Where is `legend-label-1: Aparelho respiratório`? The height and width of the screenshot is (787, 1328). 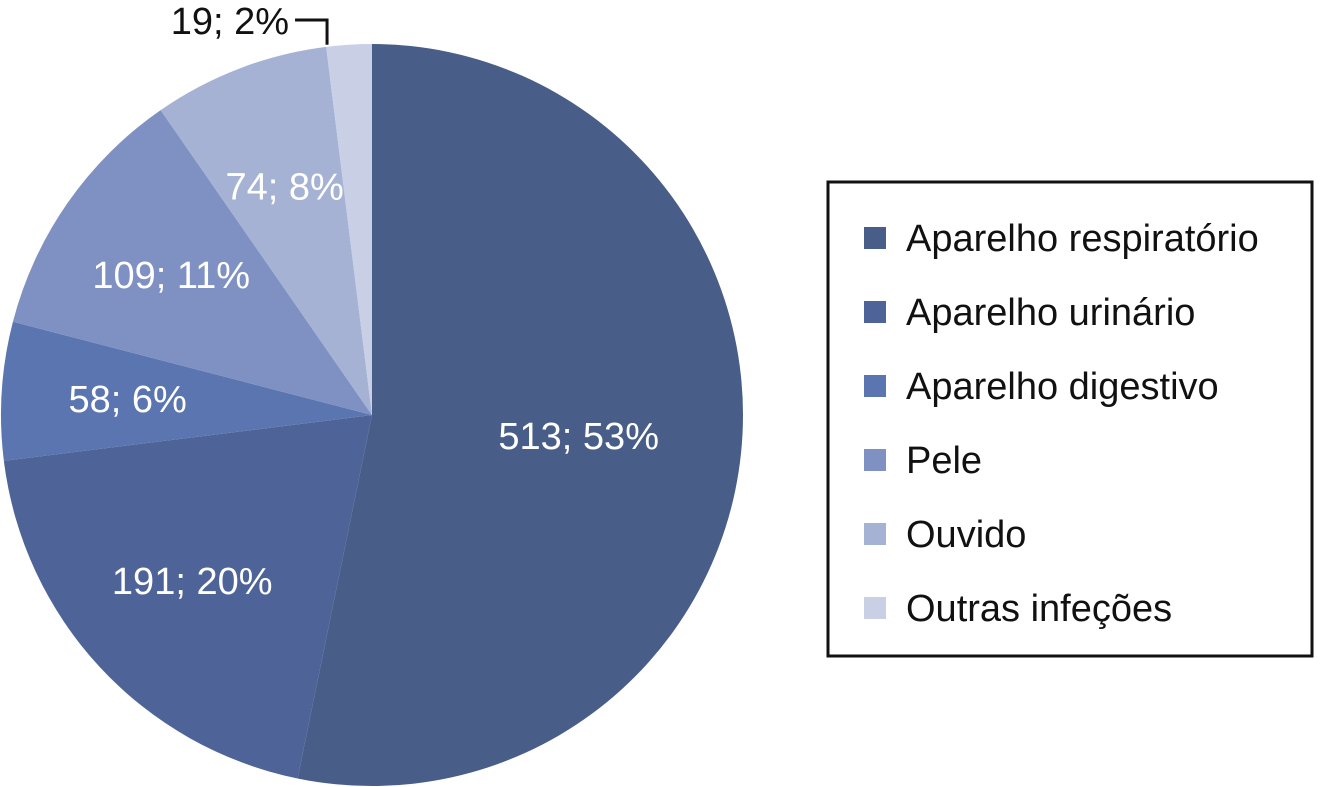
legend-label-1: Aparelho respiratório is located at coordinates (1082, 239).